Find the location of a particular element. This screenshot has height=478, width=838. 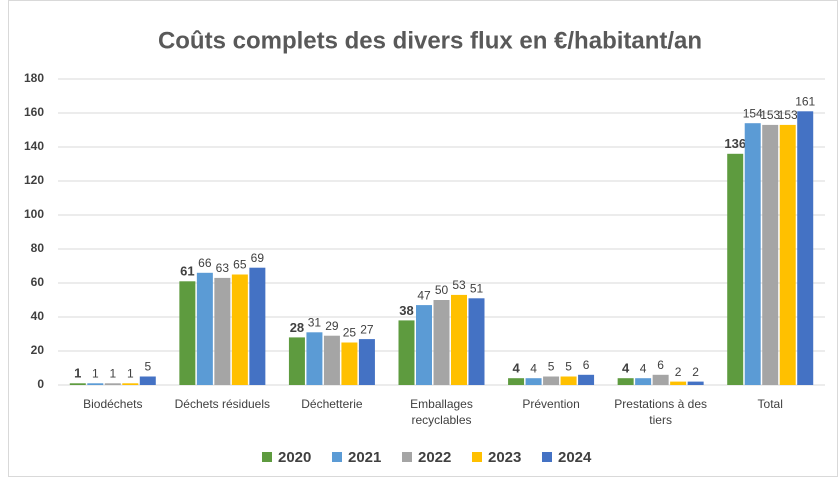

legend-label: 2023 is located at coordinates (504, 457).